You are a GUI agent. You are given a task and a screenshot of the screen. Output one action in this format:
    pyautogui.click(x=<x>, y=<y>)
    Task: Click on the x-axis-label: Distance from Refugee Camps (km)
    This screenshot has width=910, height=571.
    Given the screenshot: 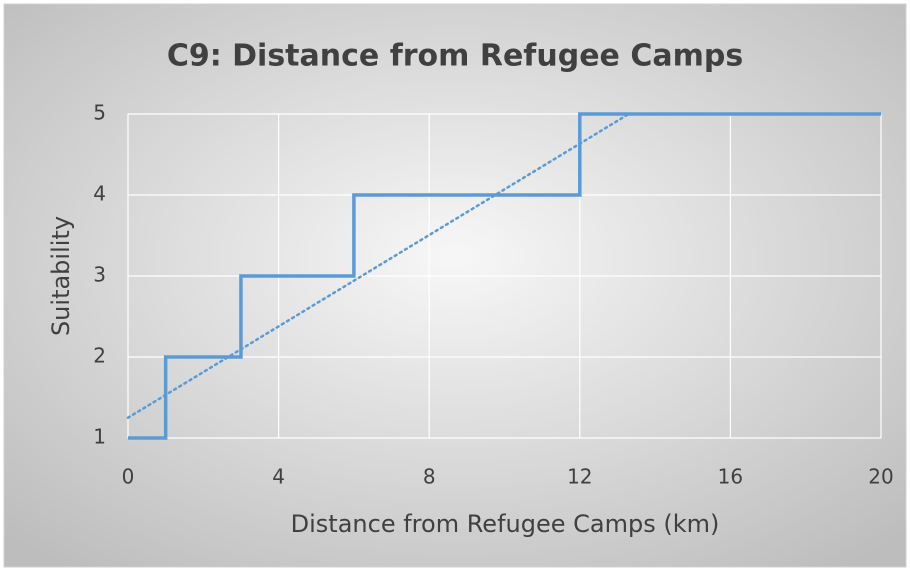 What is the action you would take?
    pyautogui.click(x=505, y=524)
    